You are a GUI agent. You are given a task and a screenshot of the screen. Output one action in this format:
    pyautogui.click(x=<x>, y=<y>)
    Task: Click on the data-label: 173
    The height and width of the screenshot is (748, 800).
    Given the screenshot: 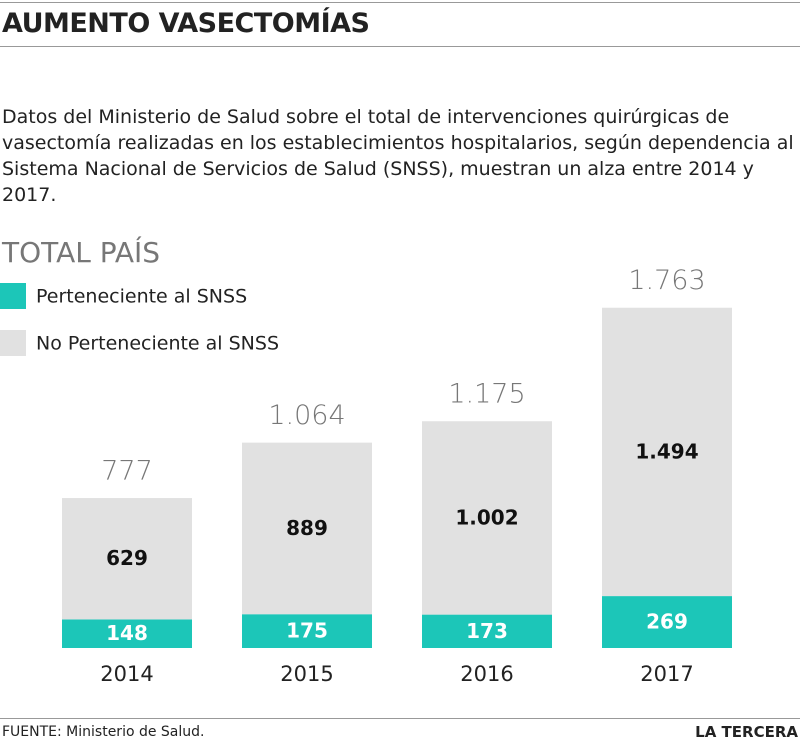 What is the action you would take?
    pyautogui.click(x=487, y=631)
    